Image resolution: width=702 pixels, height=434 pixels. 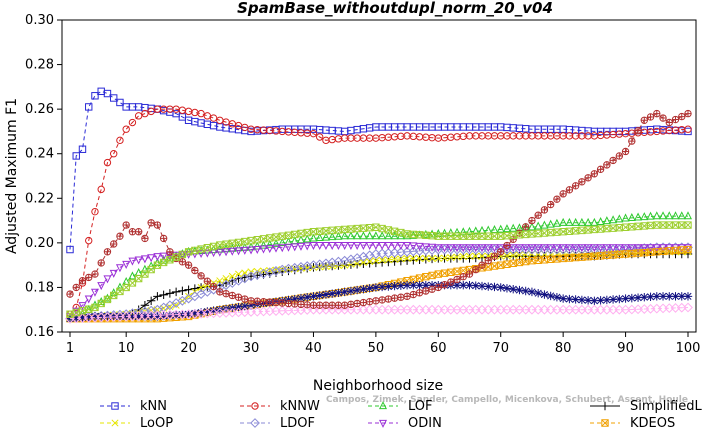 What do you see at coordinates (39, 154) in the screenshot?
I see `y-tick-label: 0.24` at bounding box center [39, 154].